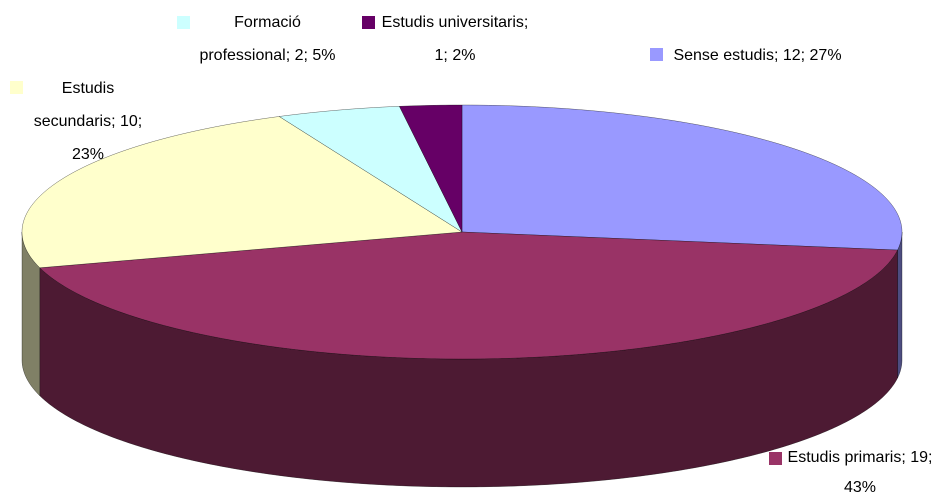  What do you see at coordinates (267, 39) in the screenshot?
I see `data-label: Formació professional; 2; 5%` at bounding box center [267, 39].